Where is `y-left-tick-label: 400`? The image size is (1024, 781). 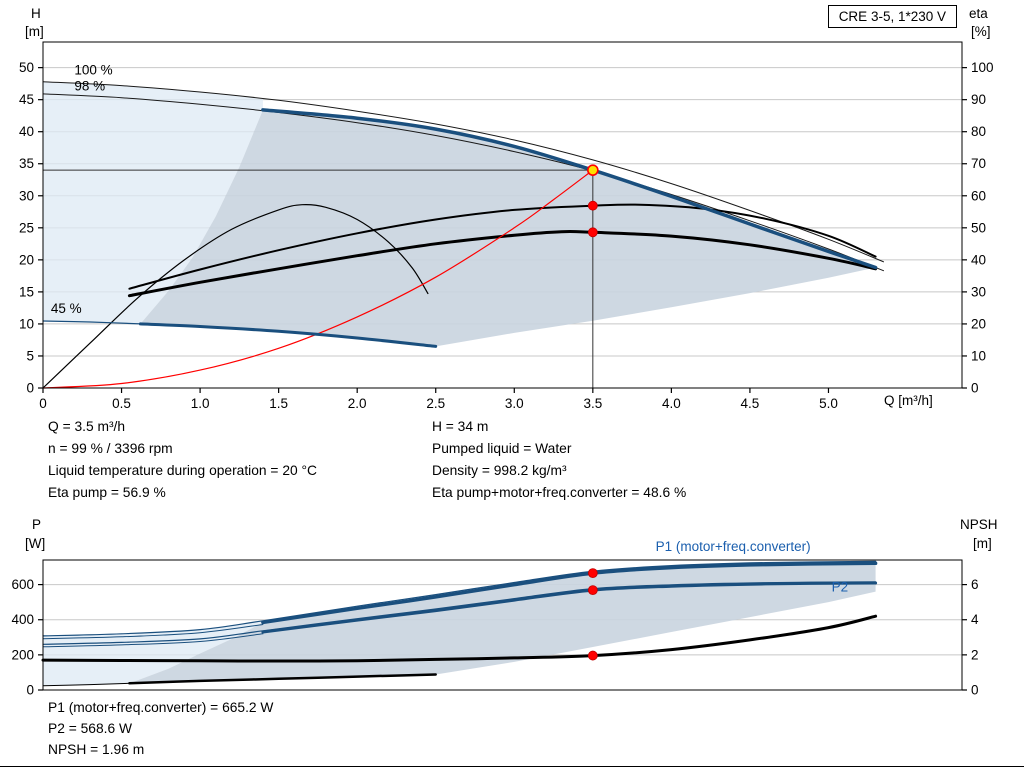 y-left-tick-label: 400 is located at coordinates (22, 619).